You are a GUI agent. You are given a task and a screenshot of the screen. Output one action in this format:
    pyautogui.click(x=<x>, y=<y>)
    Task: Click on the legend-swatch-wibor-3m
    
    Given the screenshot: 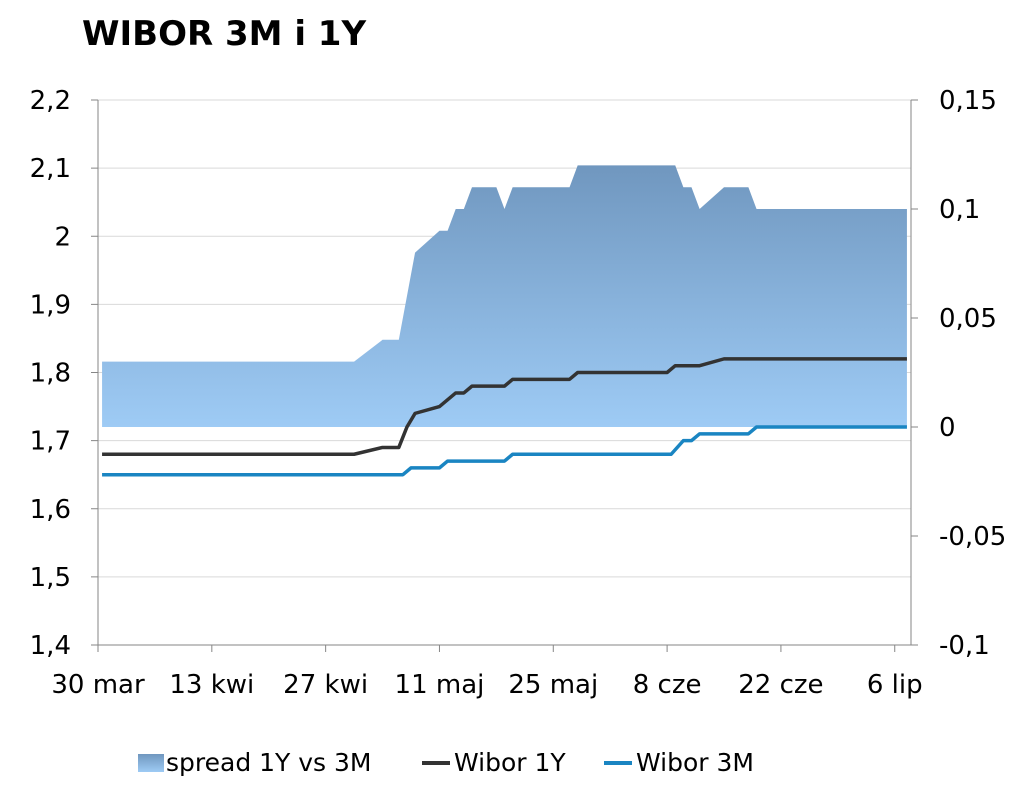 What is the action you would take?
    pyautogui.click(x=618, y=762)
    